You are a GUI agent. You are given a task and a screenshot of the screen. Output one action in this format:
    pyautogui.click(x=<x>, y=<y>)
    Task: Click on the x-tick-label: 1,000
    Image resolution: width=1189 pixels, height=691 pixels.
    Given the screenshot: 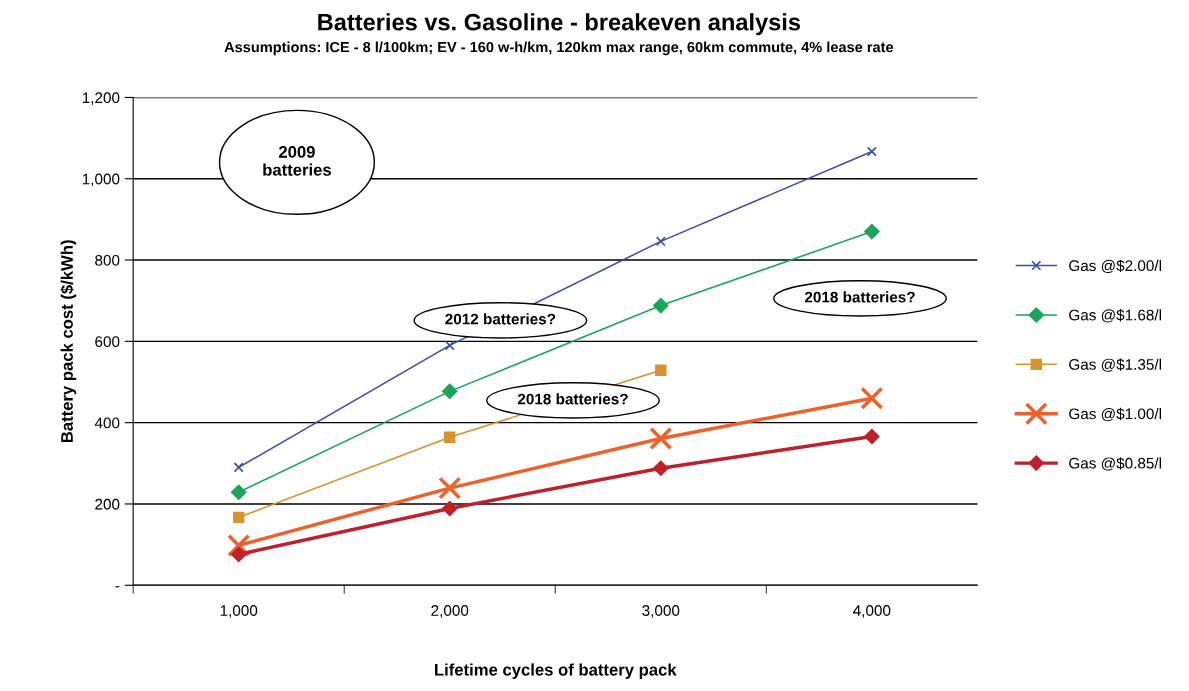 What is the action you would take?
    pyautogui.click(x=239, y=611)
    